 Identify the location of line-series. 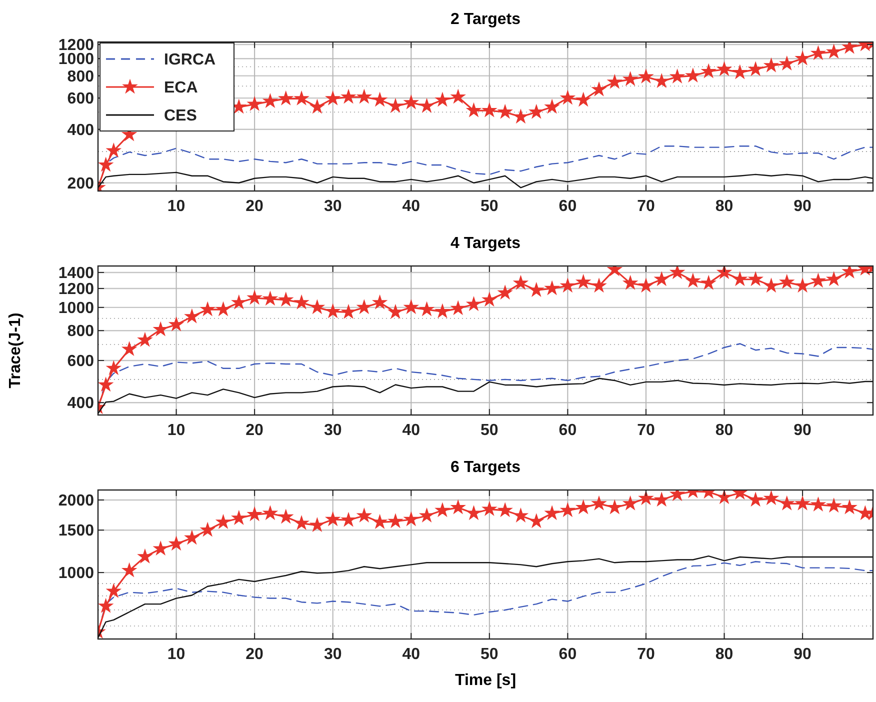
(485, 396).